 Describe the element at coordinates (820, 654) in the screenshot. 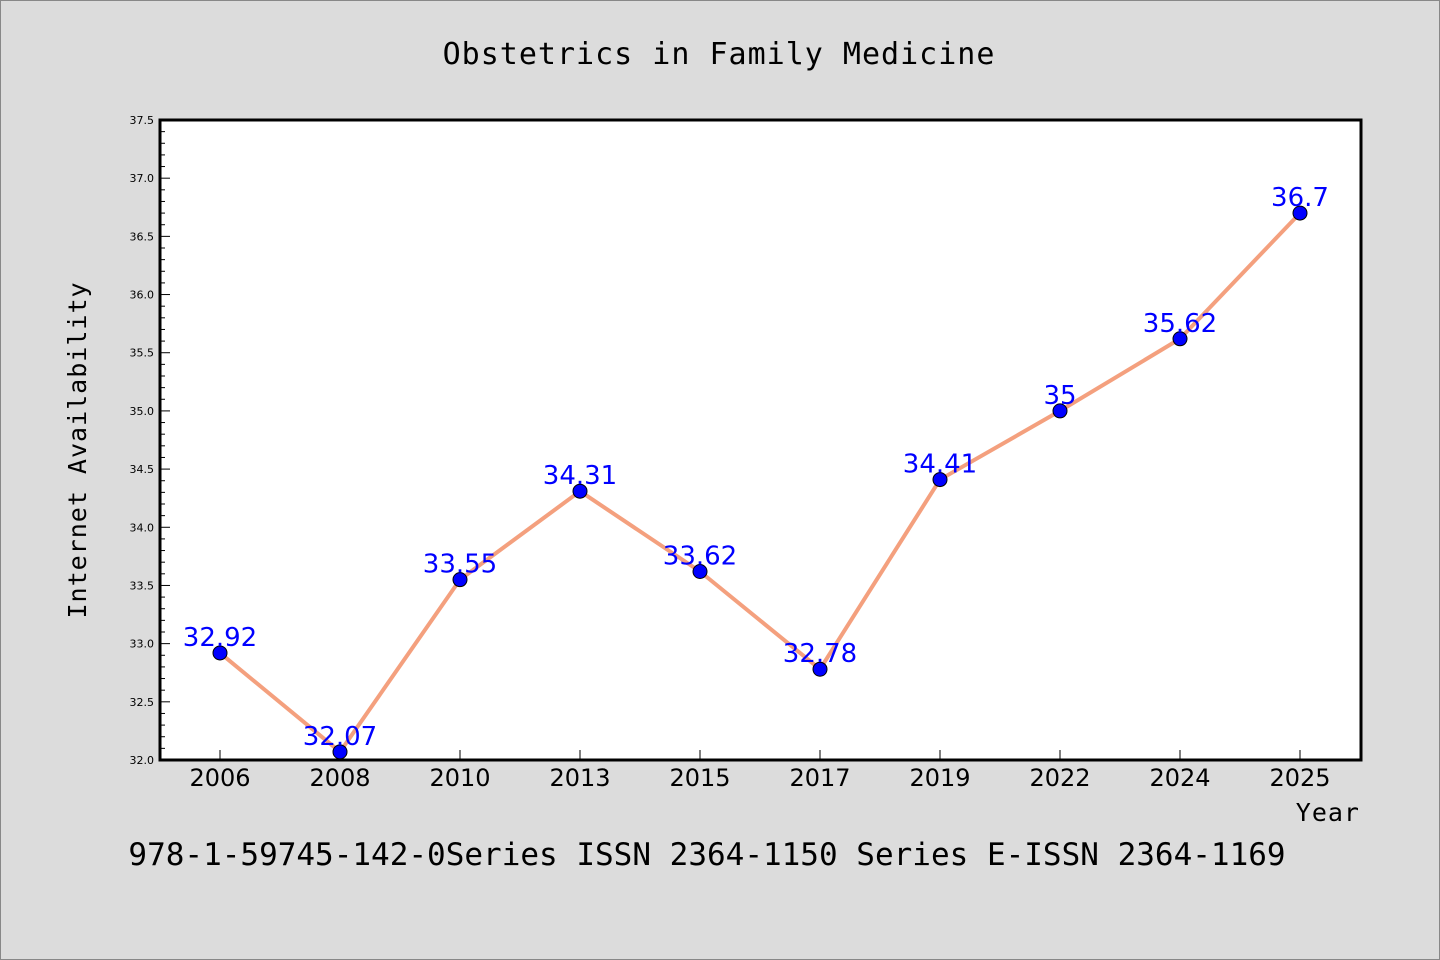

I see `data-label: 32.78` at that location.